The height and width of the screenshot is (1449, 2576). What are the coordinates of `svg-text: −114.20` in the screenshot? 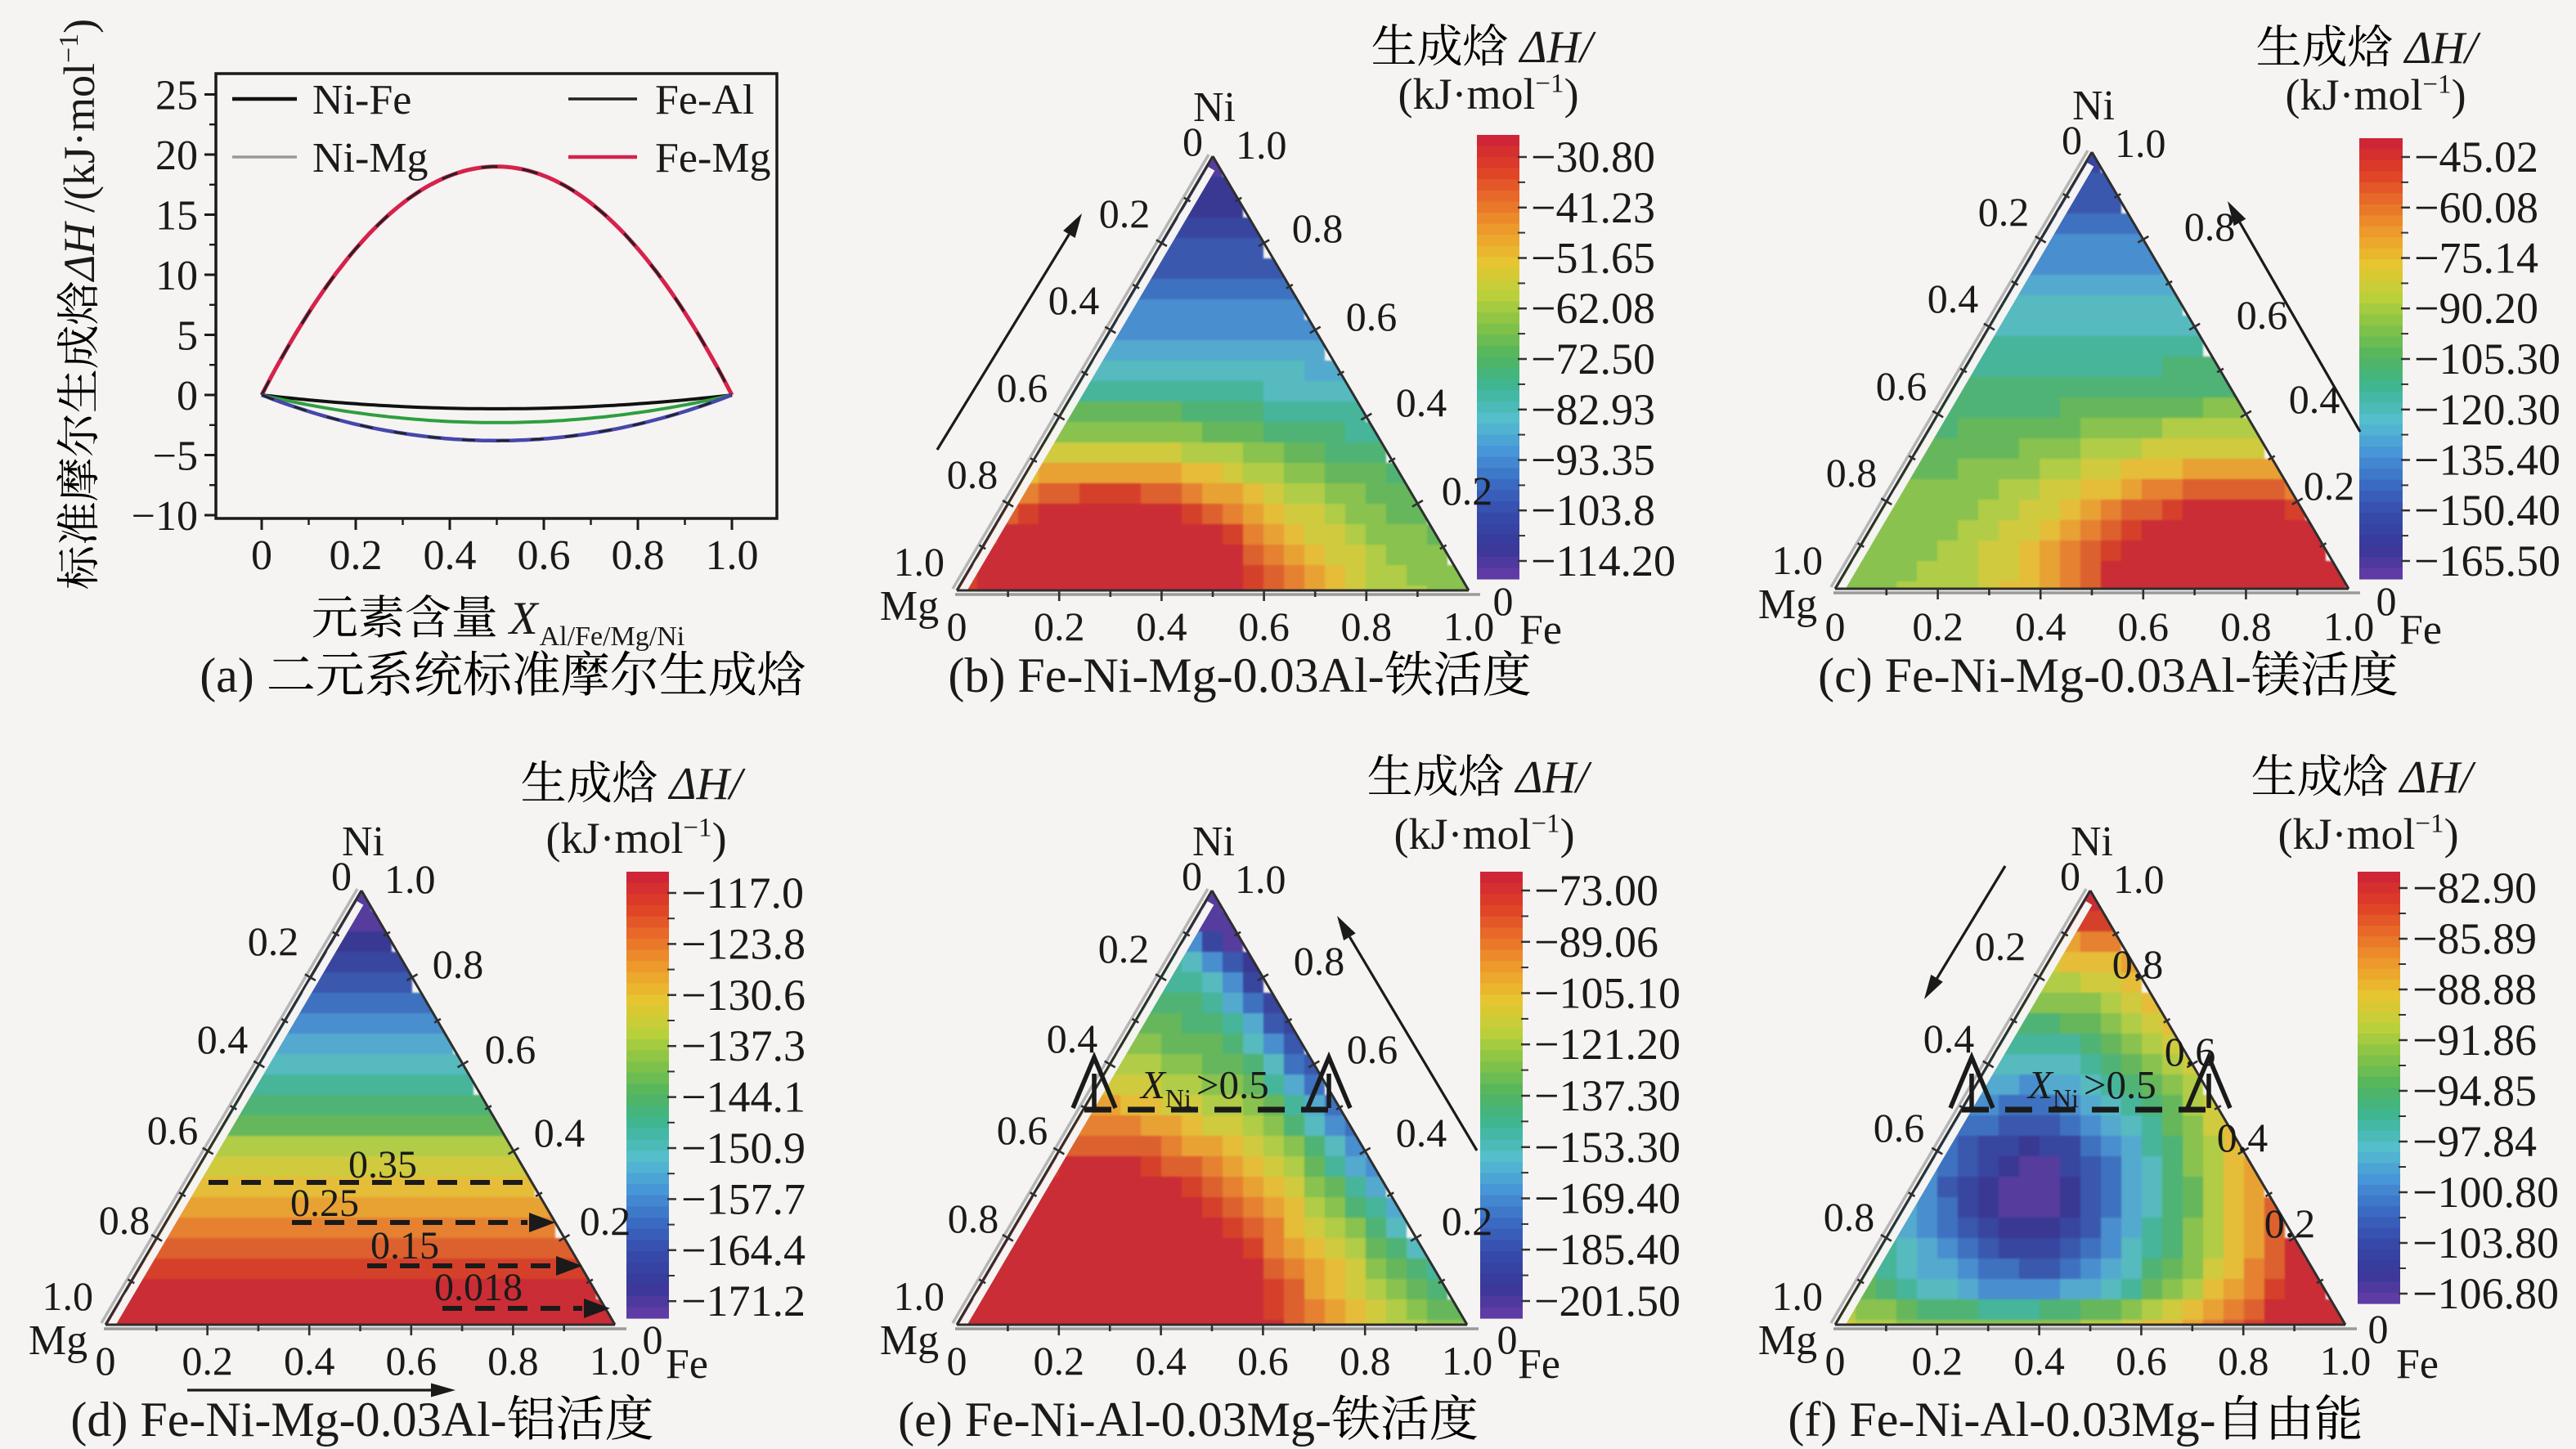 It's located at (1603, 560).